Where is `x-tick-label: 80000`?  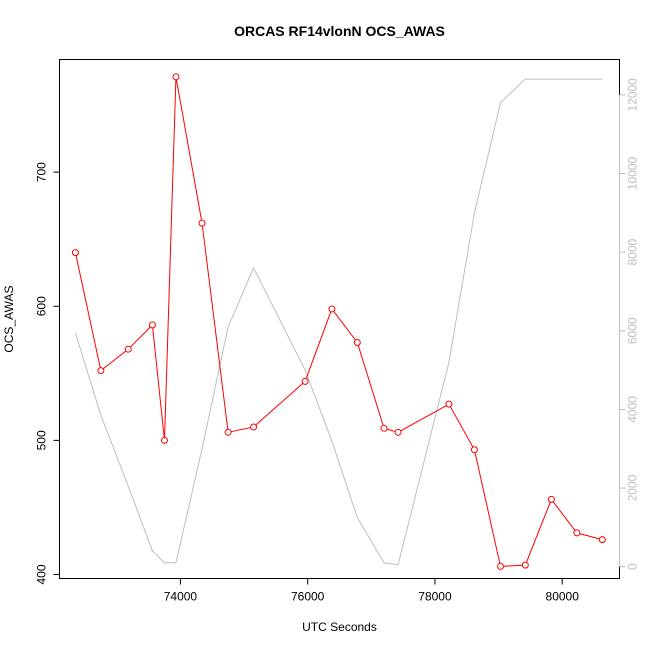 x-tick-label: 80000 is located at coordinates (563, 597).